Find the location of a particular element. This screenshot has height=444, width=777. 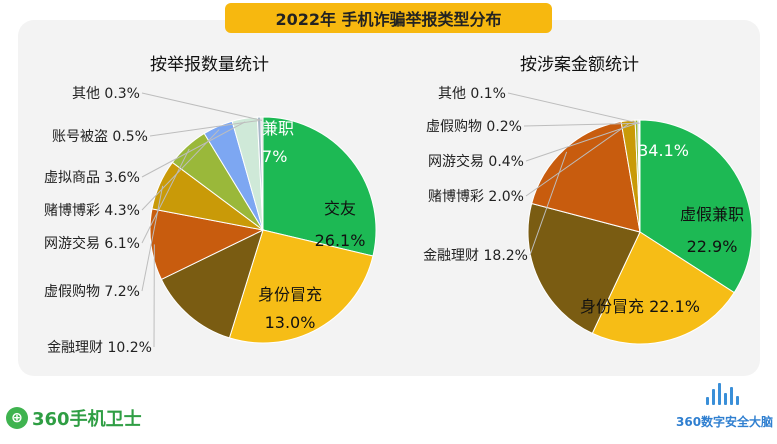

brand-logo-security-brain: 360数字安全大脑 is located at coordinates (725, 408).